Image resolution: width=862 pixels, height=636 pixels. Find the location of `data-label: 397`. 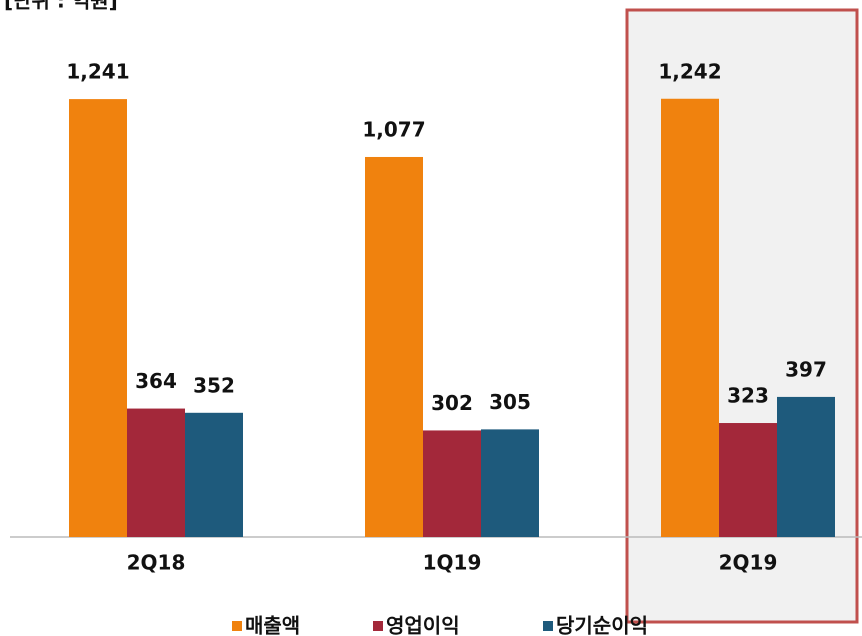

data-label: 397 is located at coordinates (806, 369).